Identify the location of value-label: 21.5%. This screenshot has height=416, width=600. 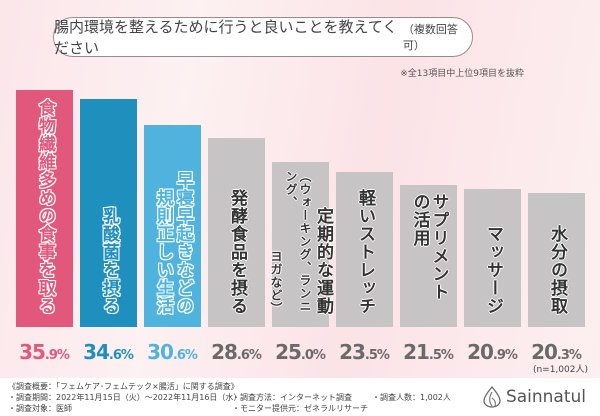
(428, 352).